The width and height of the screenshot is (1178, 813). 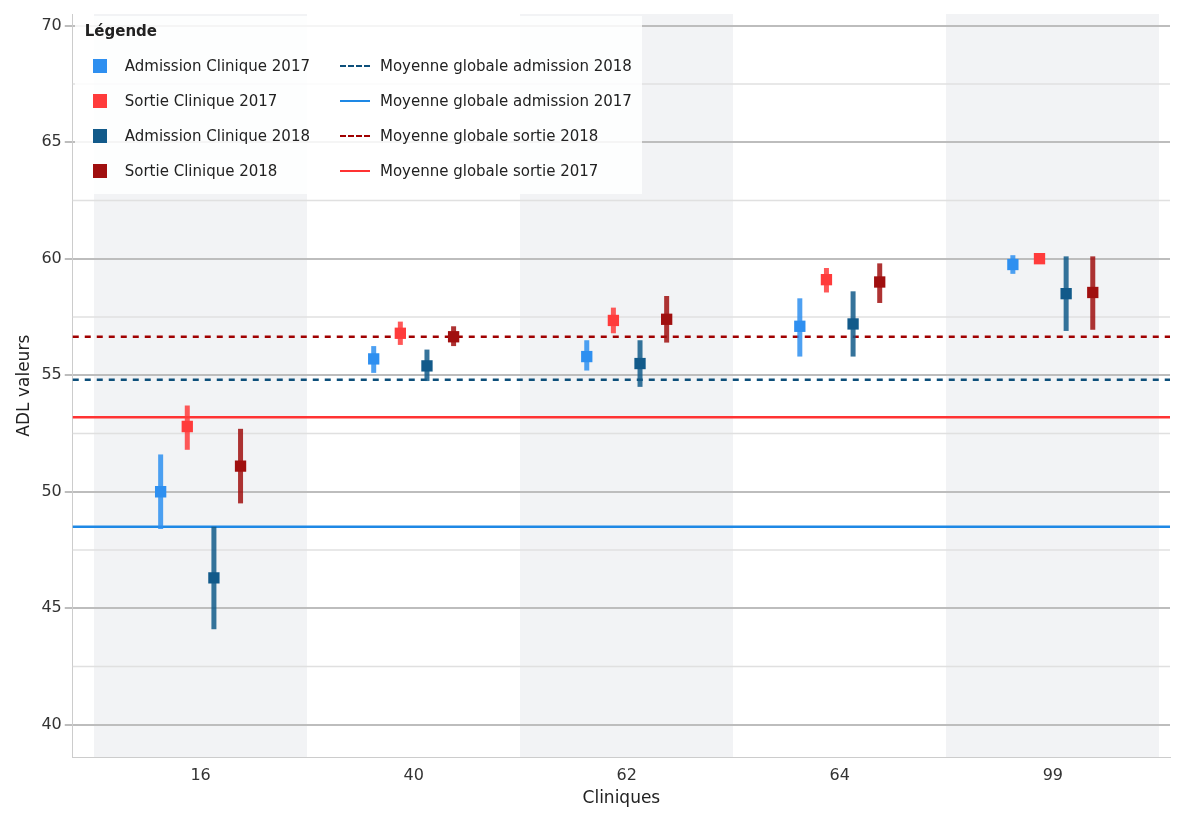 I want to click on legend-label: Moyenne globale admission 2017, so click(x=505, y=100).